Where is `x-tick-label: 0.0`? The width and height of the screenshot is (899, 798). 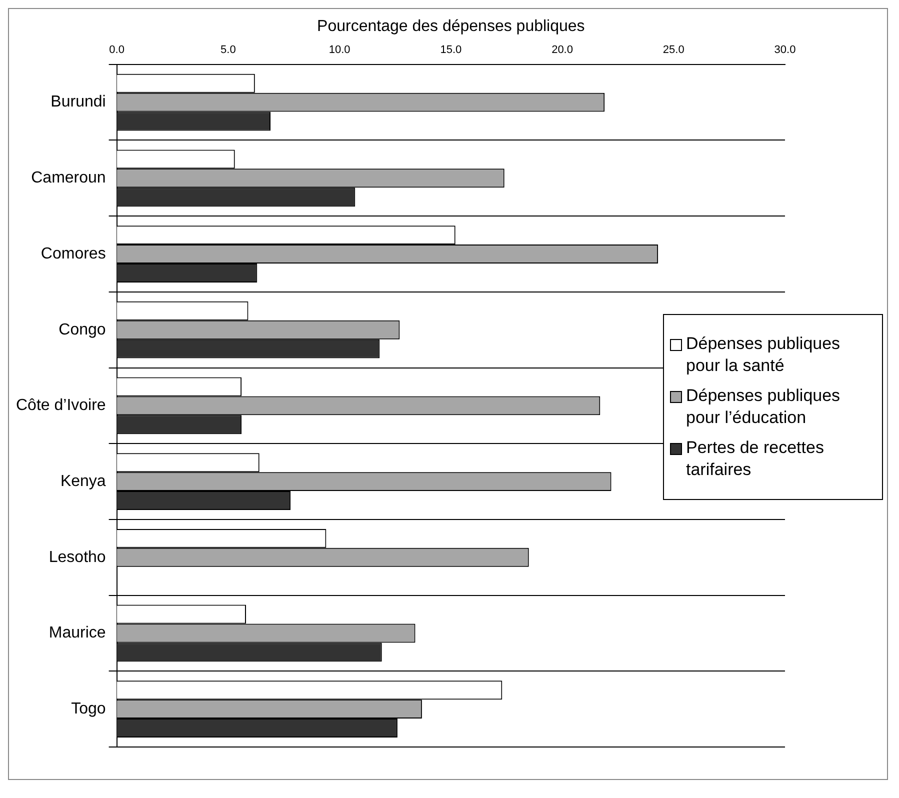 x-tick-label: 0.0 is located at coordinates (116, 50).